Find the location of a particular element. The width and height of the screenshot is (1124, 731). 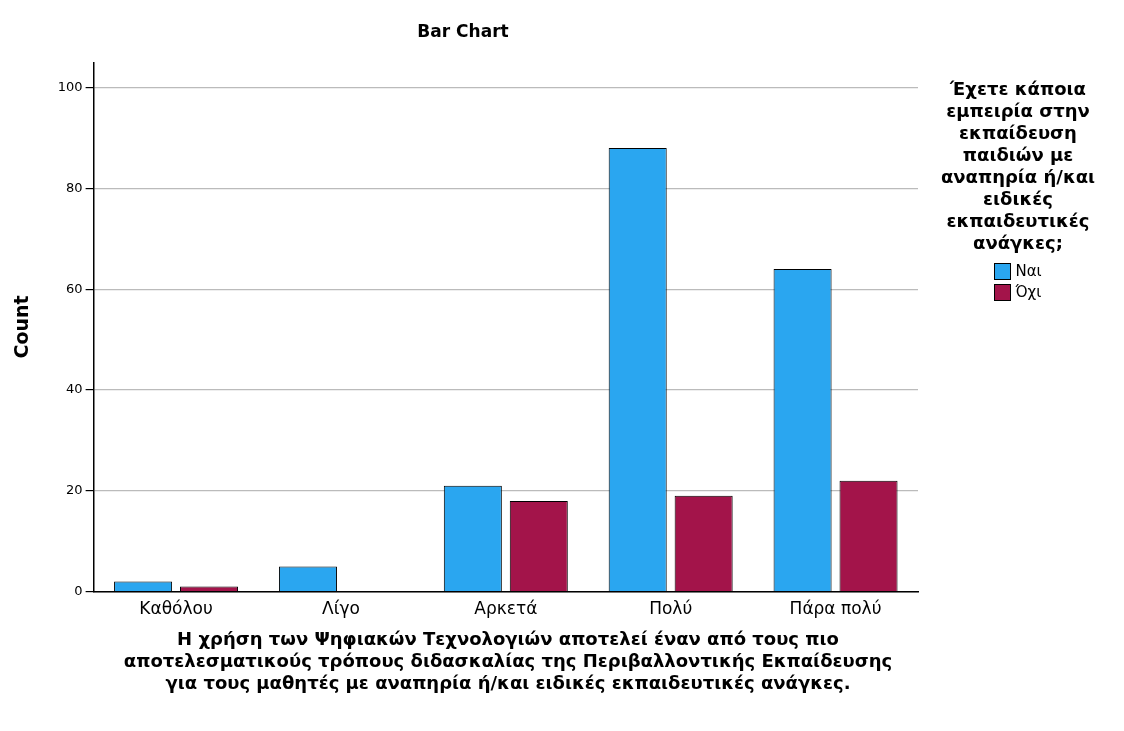

x-axis-title: Η χρήση των Ψηφιακών Τεχνολογιών αποτελεί έναν από τους πιο αποτελεσματικούς τρόπους διδασκαλίας της Περιβαλλοντικής Εκπαίδευσης για τους μαθητές με αναπηρία ή/και ειδικές εκπαιδευτικές ανάγκες. is located at coordinates (508, 661).